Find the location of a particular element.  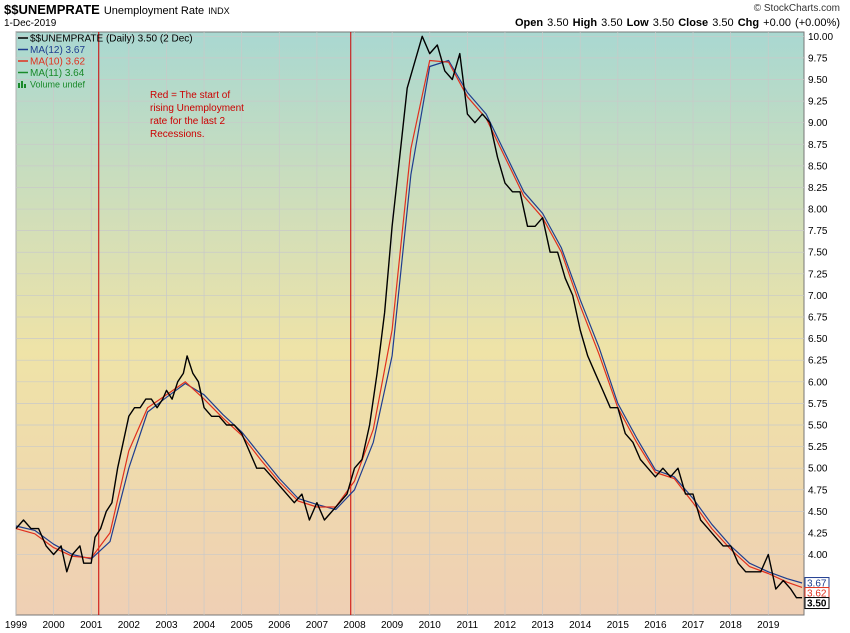

y-tick-label: 9.75 is located at coordinates (818, 58).